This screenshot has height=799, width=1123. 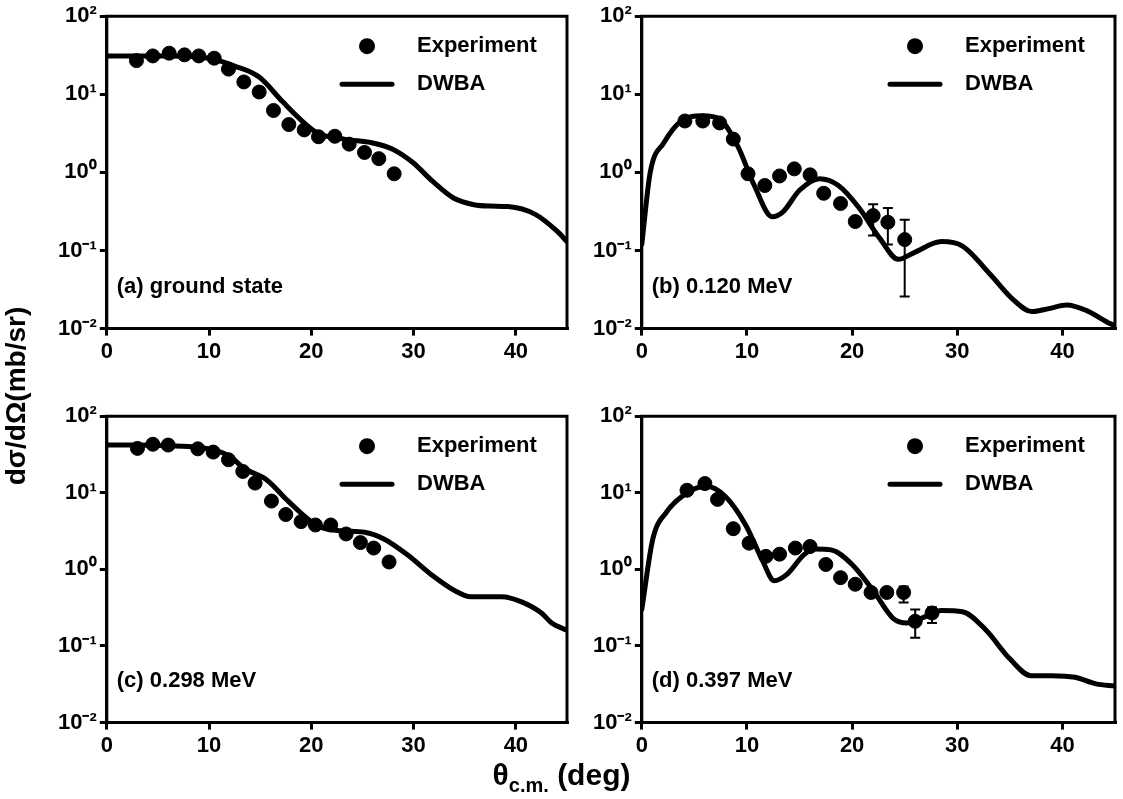 What do you see at coordinates (722, 285) in the screenshot?
I see `annotation: (b) 0.120 MeV` at bounding box center [722, 285].